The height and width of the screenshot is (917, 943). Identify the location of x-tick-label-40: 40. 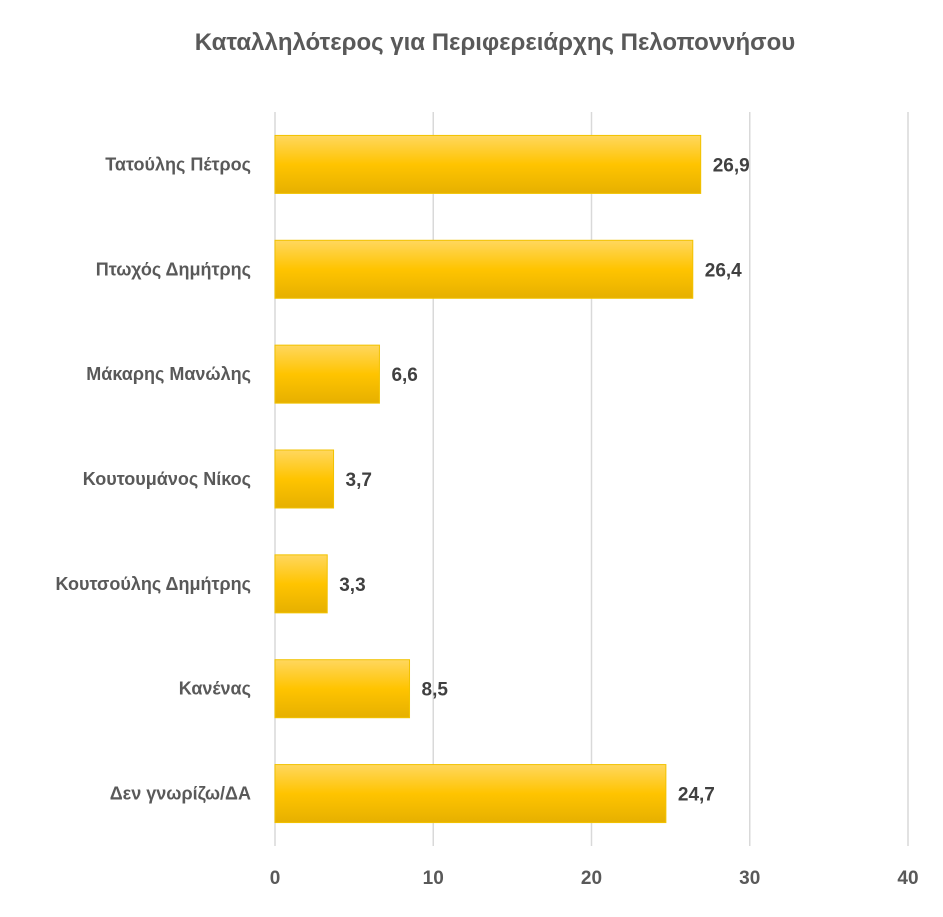
(907, 878).